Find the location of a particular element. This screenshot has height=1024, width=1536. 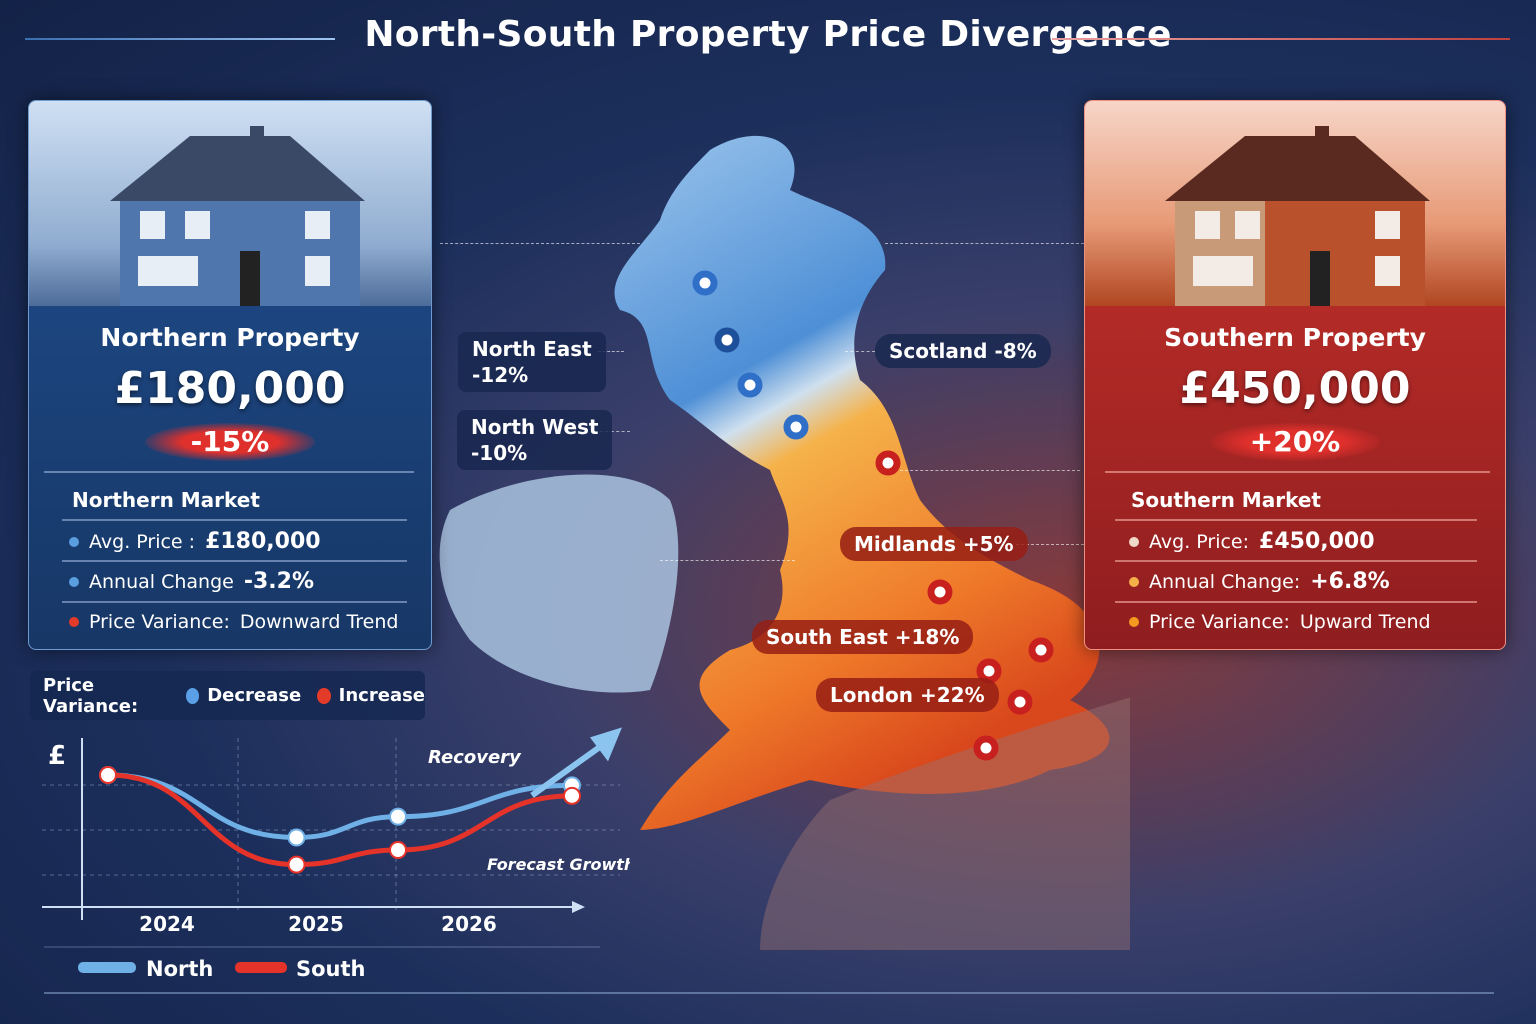

legend-swatch-south is located at coordinates (261, 967).